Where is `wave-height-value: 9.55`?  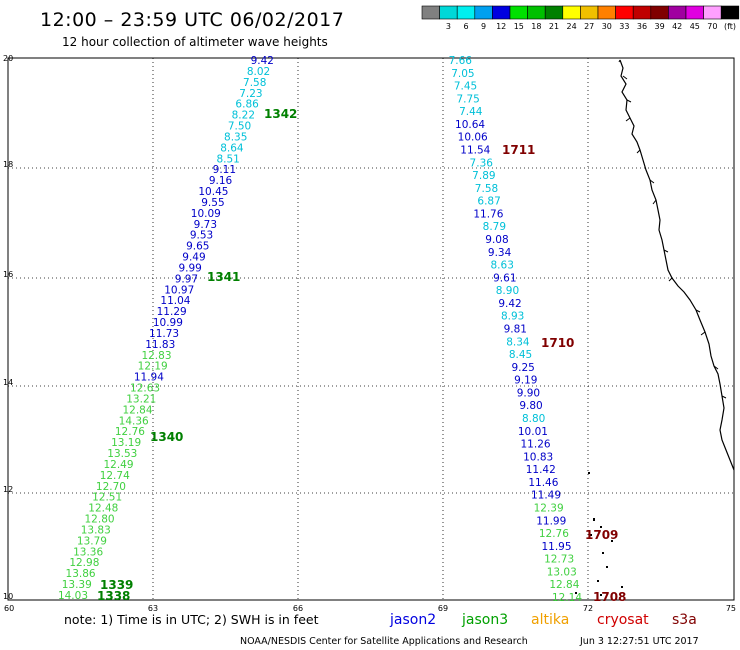
wave-height-value: 9.55 is located at coordinates (212, 203).